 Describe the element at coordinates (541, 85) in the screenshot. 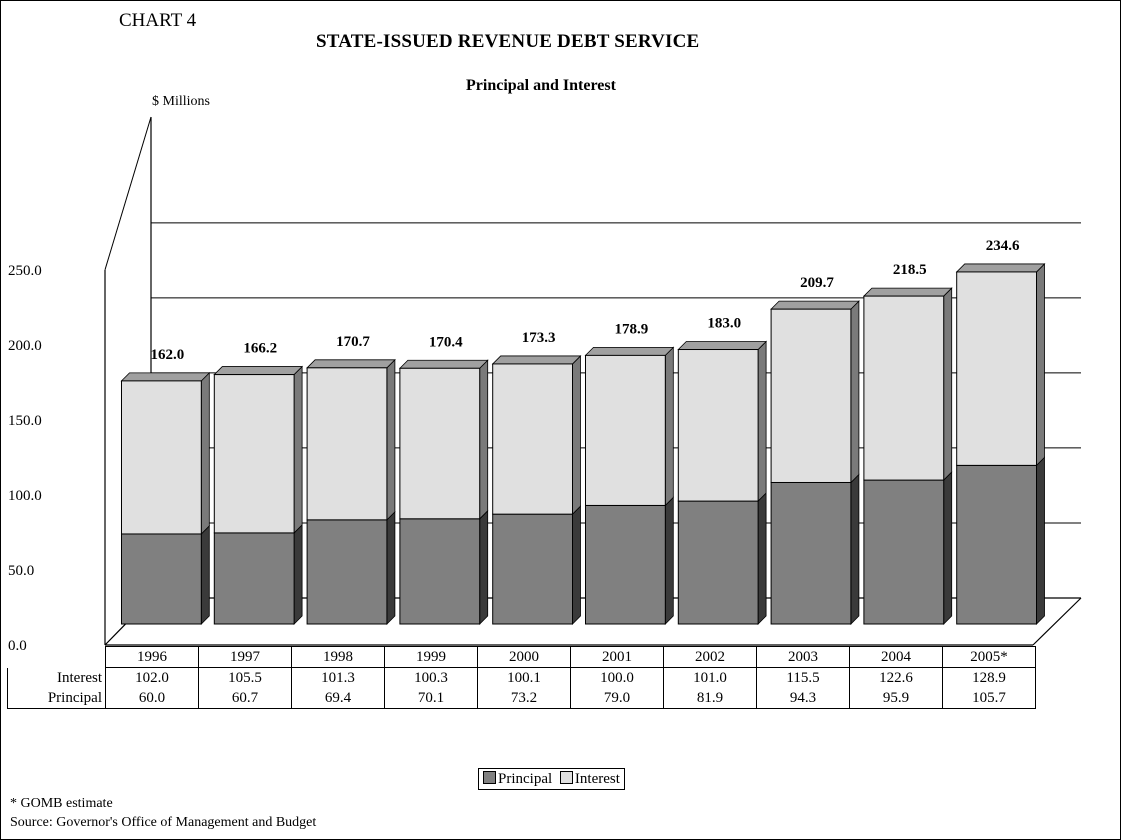

I see `chart-subtitle: Principal and Interest` at that location.